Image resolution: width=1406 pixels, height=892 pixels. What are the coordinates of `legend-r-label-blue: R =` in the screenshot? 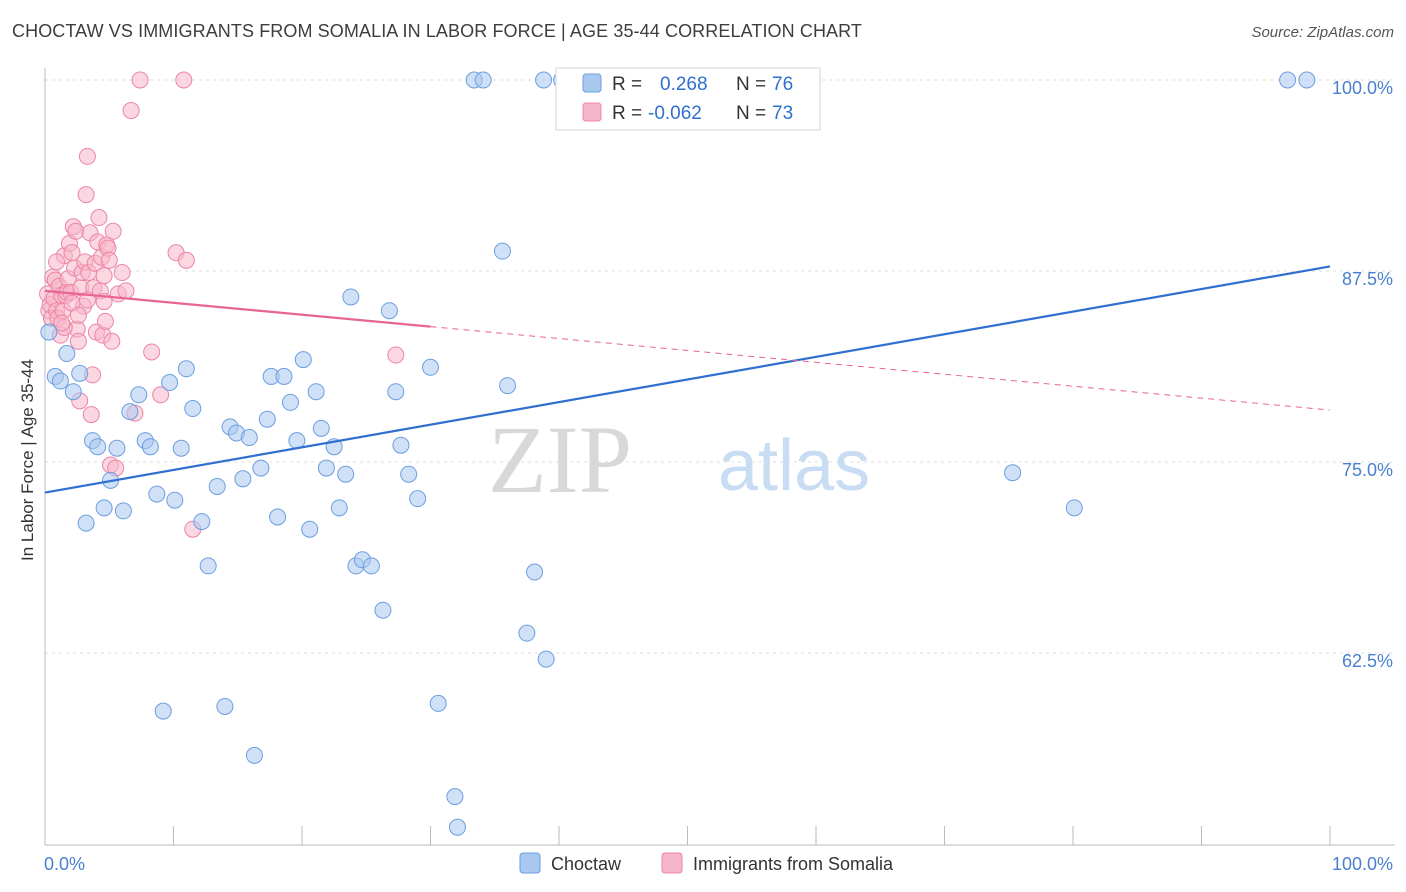 It's located at (627, 84).